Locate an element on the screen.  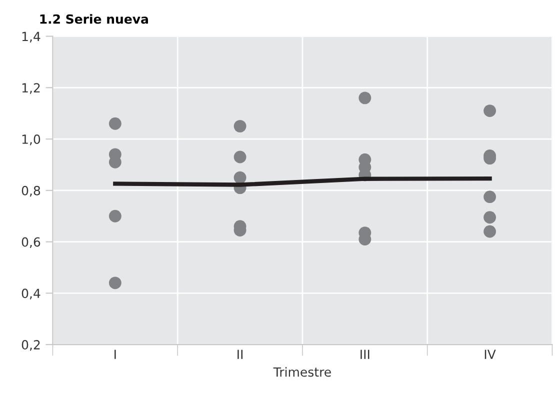
chart-title: 1.2 Serie nueva is located at coordinates (94, 19).